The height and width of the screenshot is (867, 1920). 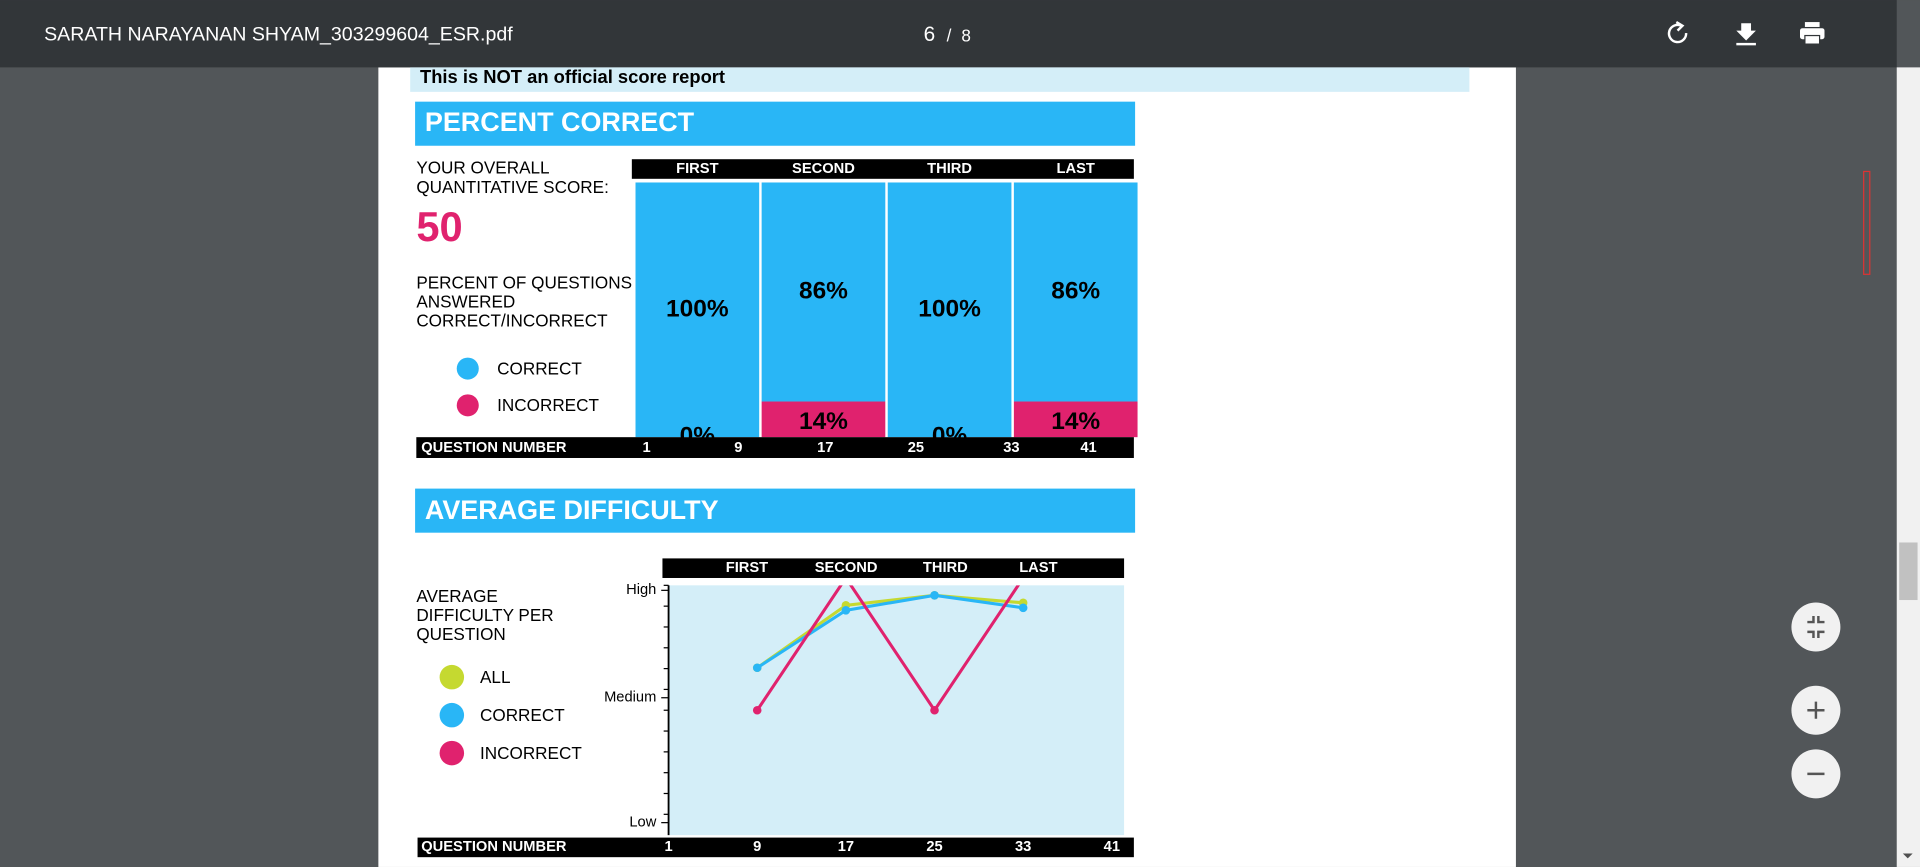 I want to click on x-tick-label: 9, so click(x=757, y=847).